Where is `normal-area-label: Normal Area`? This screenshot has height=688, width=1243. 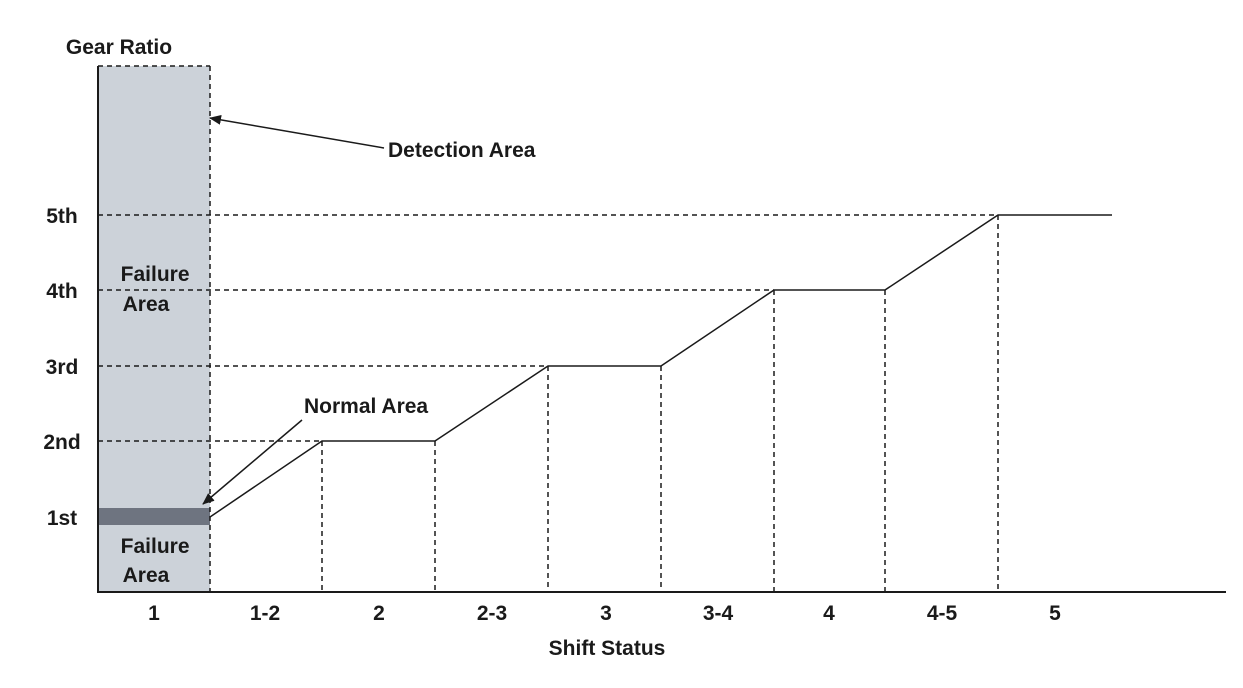 normal-area-label: Normal Area is located at coordinates (366, 406).